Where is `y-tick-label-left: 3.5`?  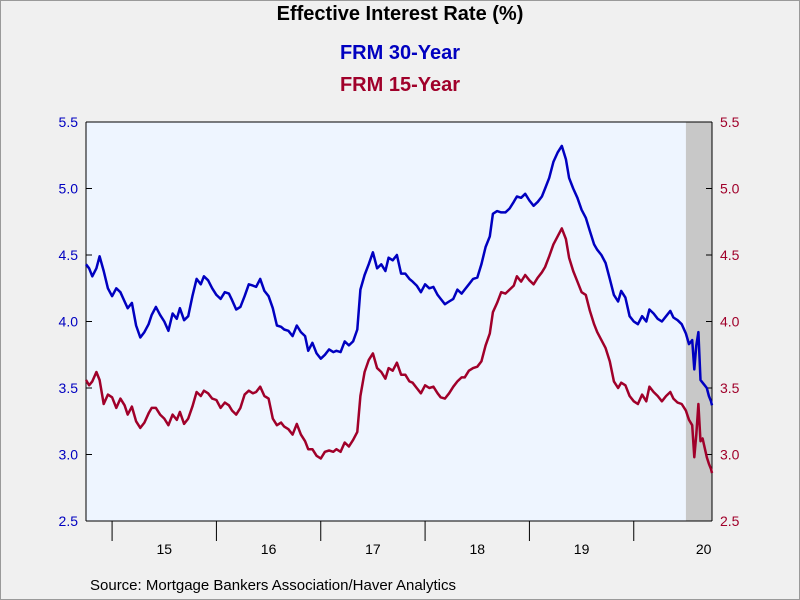 y-tick-label-left: 3.5 is located at coordinates (69, 388).